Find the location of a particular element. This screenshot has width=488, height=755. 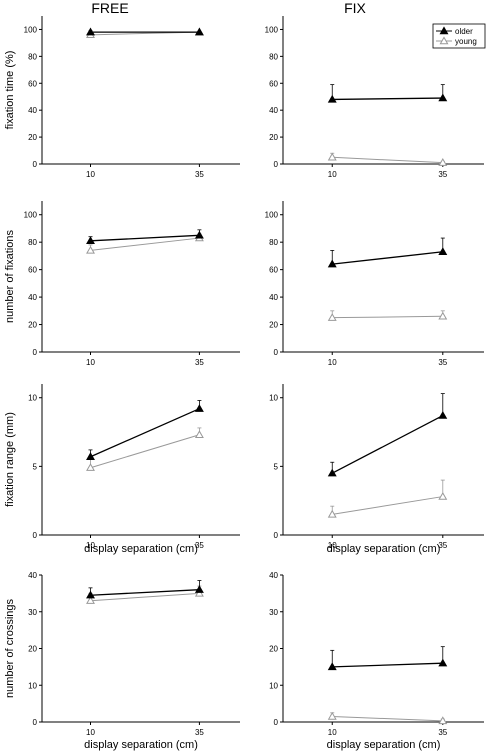

legend-marker-young is located at coordinates (444, 40).